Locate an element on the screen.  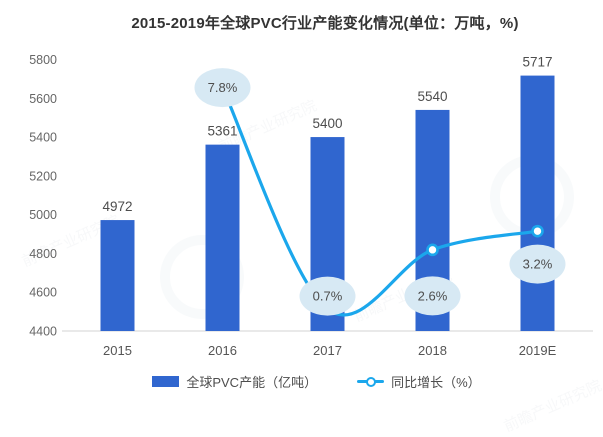
y-tick-label: 5200 is located at coordinates (43, 176).